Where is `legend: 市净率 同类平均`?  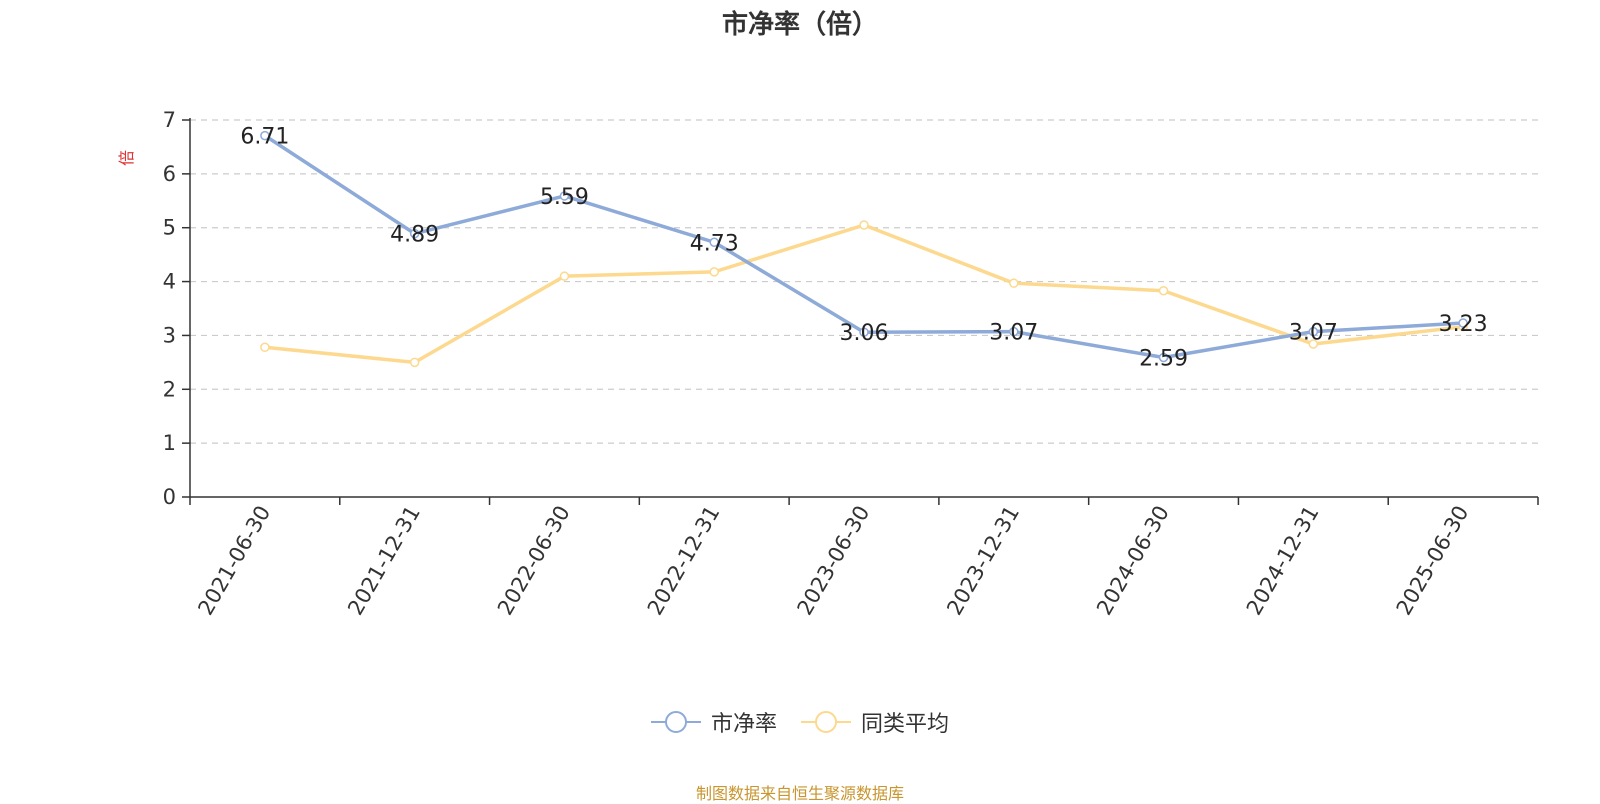
legend: 市净率 同类平均 is located at coordinates (800, 722).